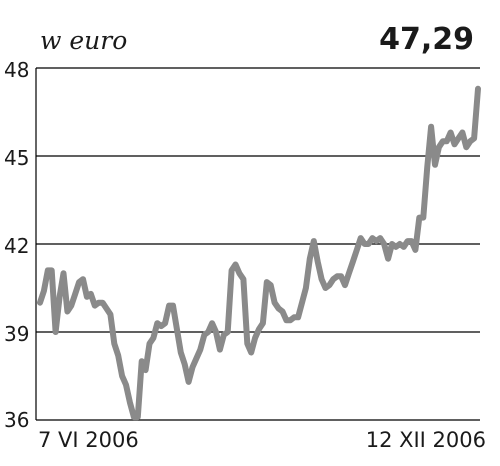  What do you see at coordinates (17, 158) in the screenshot?
I see `y-tick-label-45: 45` at bounding box center [17, 158].